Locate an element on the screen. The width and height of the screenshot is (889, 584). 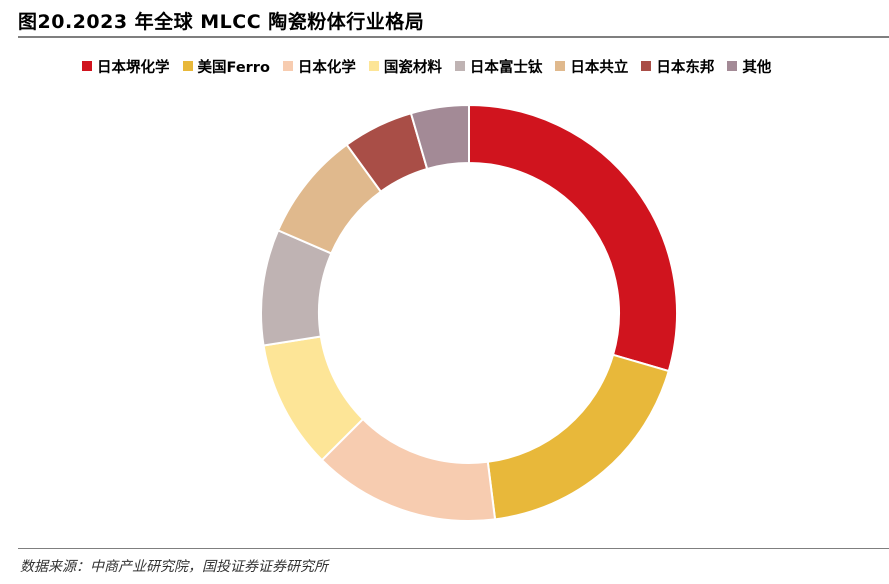
legend-item-fuji-titanium: 日本富士钛 is located at coordinates (498, 66).